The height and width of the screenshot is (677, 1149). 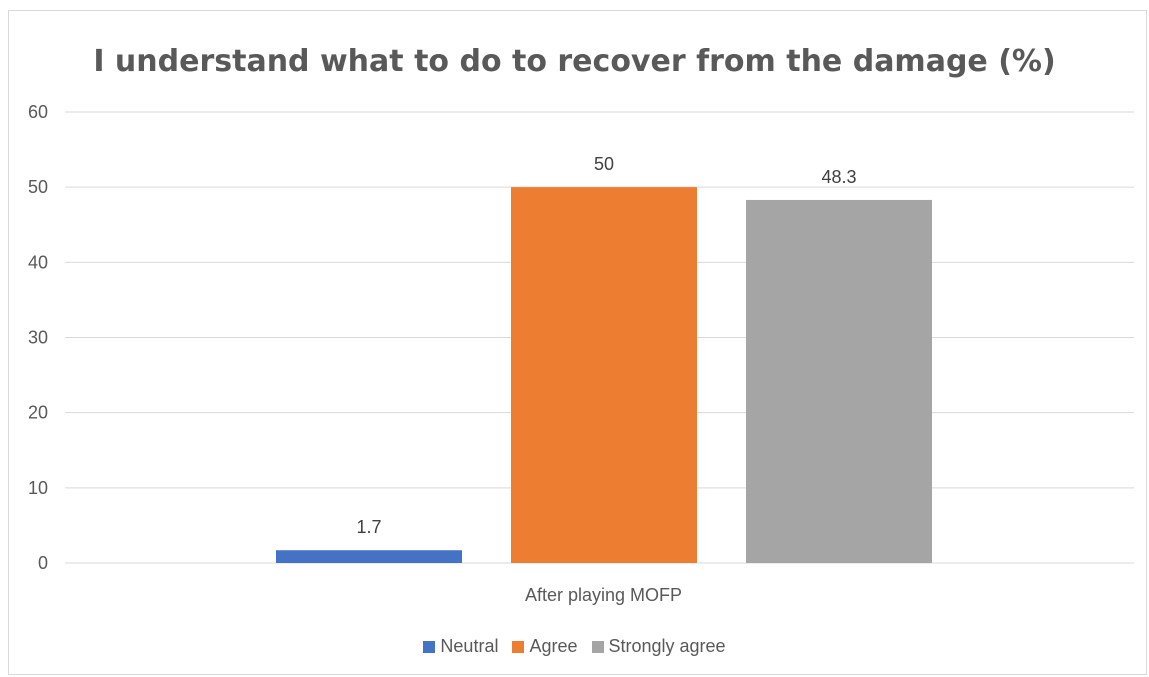 What do you see at coordinates (38, 112) in the screenshot?
I see `y-tick-label: 60` at bounding box center [38, 112].